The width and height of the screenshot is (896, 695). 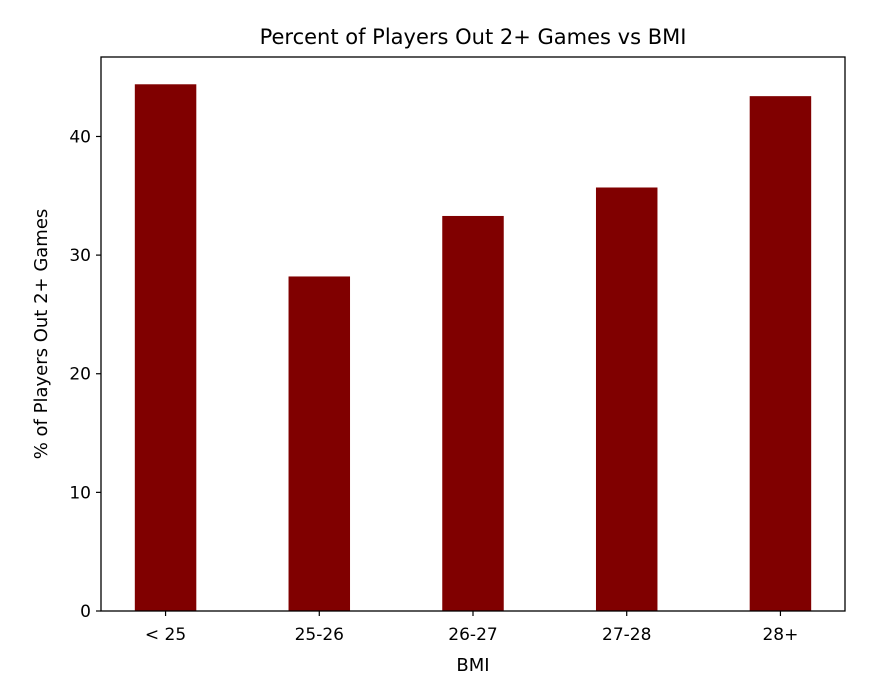 I want to click on x-tick-label: 27-28, so click(x=626, y=635).